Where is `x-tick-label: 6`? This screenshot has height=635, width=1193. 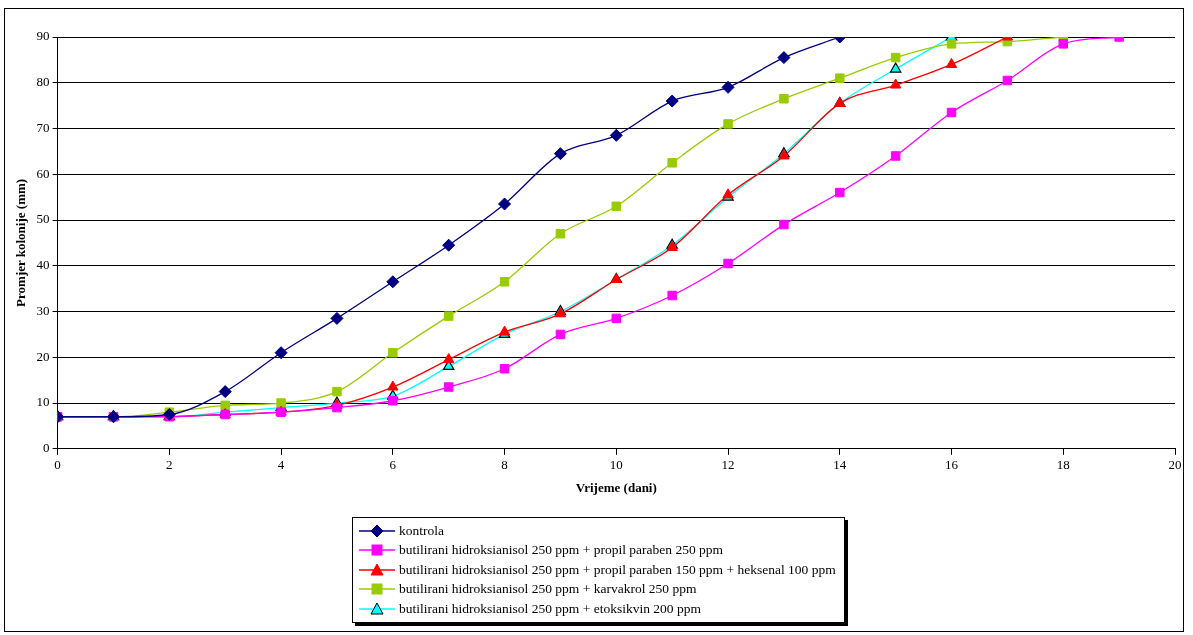 x-tick-label: 6 is located at coordinates (393, 465).